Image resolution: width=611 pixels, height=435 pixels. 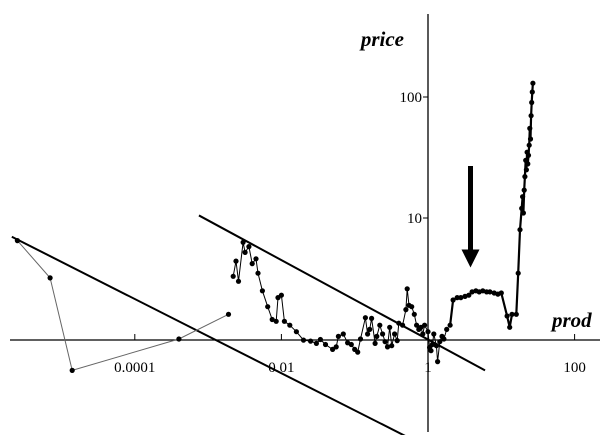 What do you see at coordinates (470, 258) in the screenshot?
I see `arrow-head-icon` at bounding box center [470, 258].